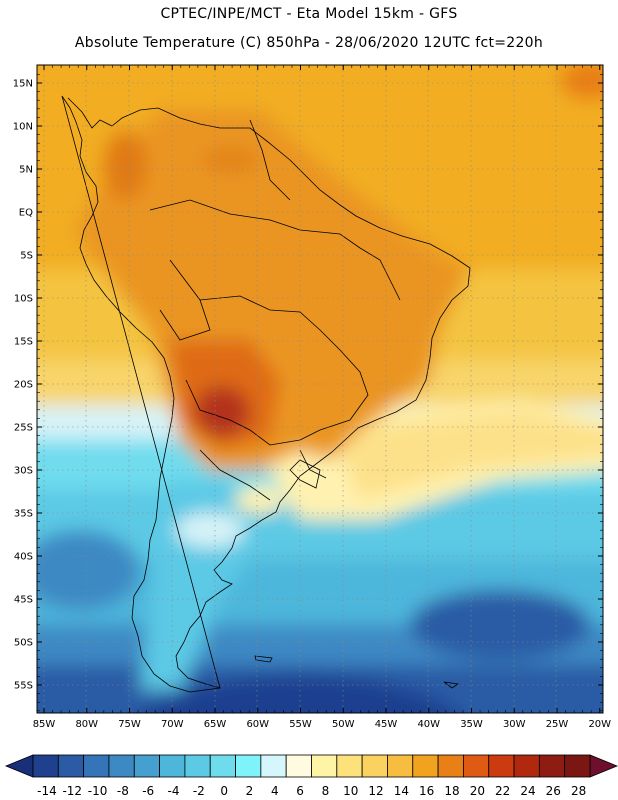 The image size is (618, 800). Describe the element at coordinates (23, 514) in the screenshot. I see `lat-label: 35S` at that location.